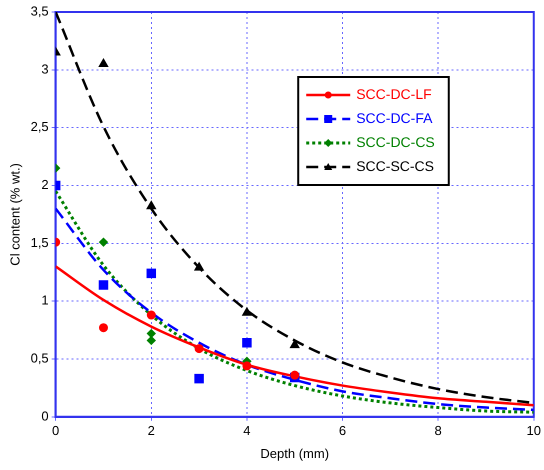 Image resolution: width=544 pixels, height=470 pixels. I want to click on y-tick-label: 0, so click(45, 416).